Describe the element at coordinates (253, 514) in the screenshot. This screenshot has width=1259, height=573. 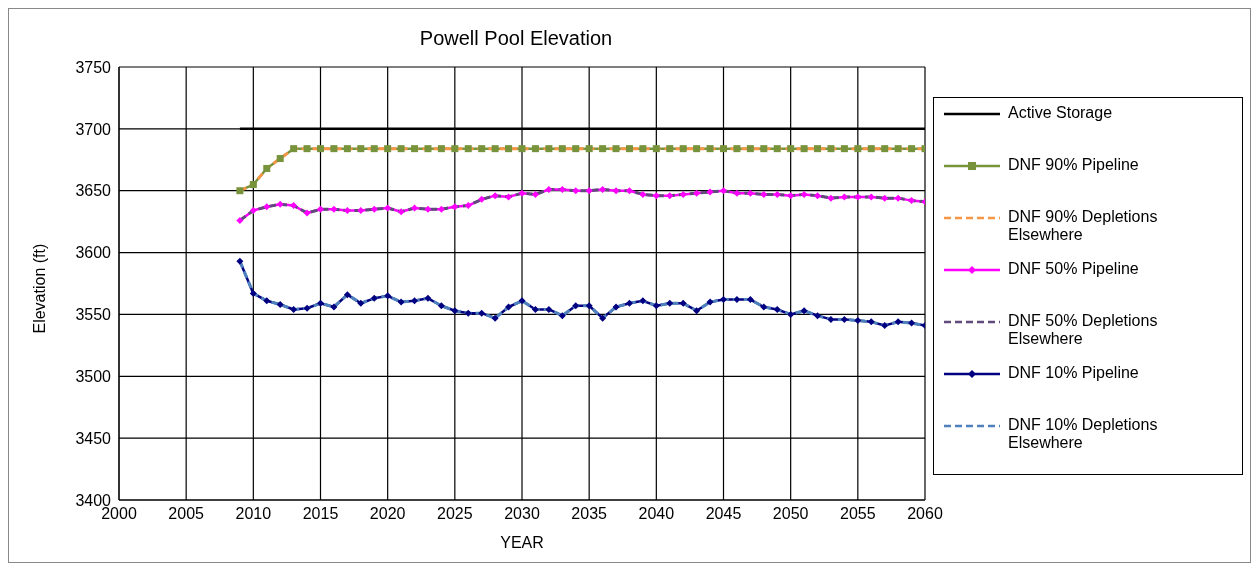
I see `x-tick-label: 2010` at that location.